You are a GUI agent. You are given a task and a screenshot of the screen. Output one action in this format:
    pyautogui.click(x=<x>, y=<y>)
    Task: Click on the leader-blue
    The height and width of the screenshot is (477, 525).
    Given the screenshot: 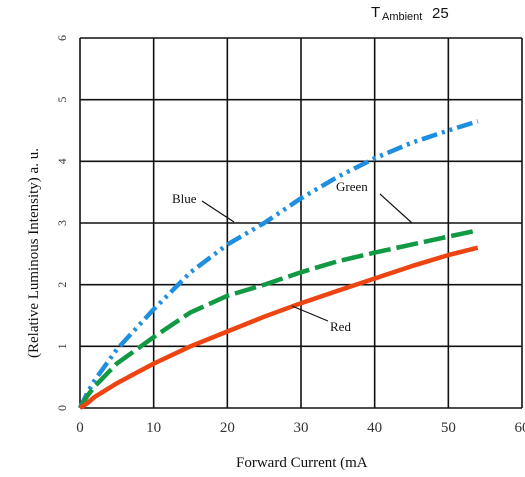 What is the action you would take?
    pyautogui.click(x=218, y=211)
    